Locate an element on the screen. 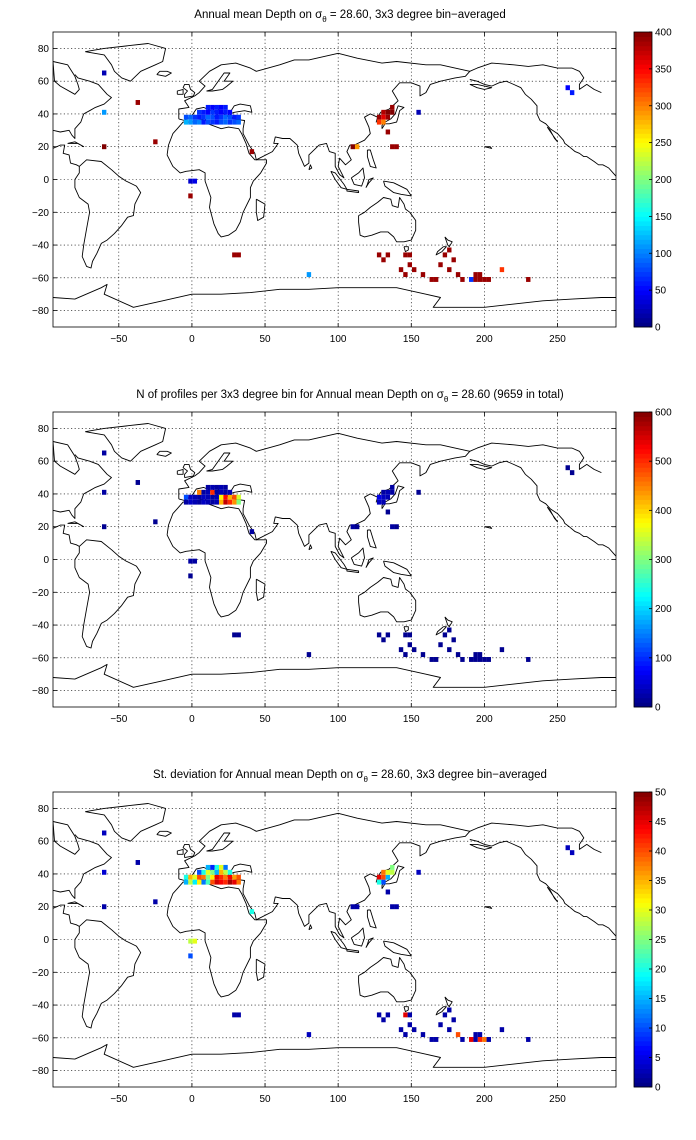 This screenshot has height=1140, width=696. colorbar-tick-label: 50 is located at coordinates (661, 291).